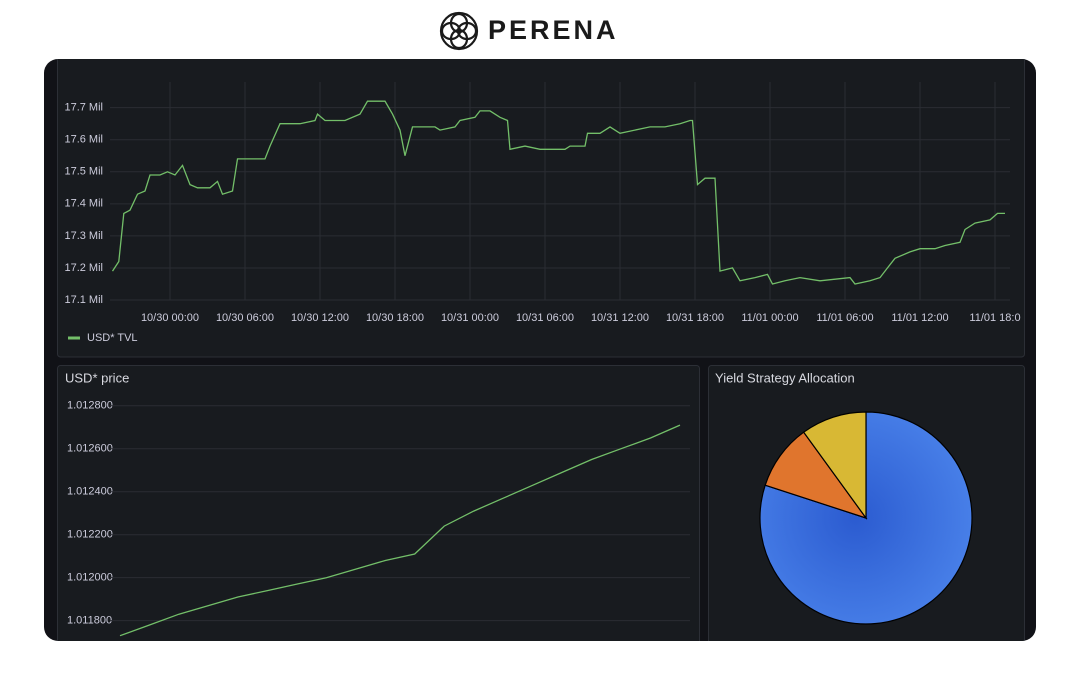 The width and height of the screenshot is (1085, 680). I want to click on x-tick-label: 10/31 00:00, so click(470, 318).